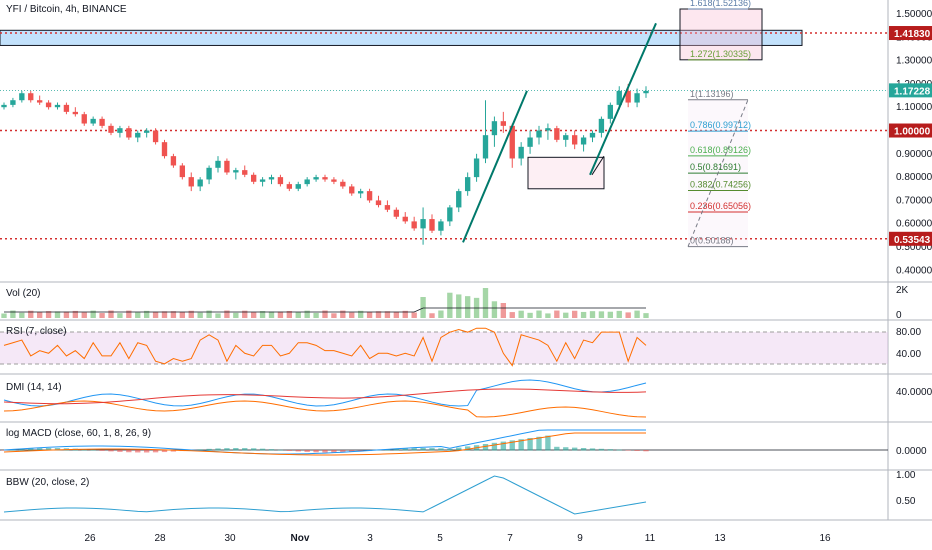  I want to click on macd-line, so click(324, 442).